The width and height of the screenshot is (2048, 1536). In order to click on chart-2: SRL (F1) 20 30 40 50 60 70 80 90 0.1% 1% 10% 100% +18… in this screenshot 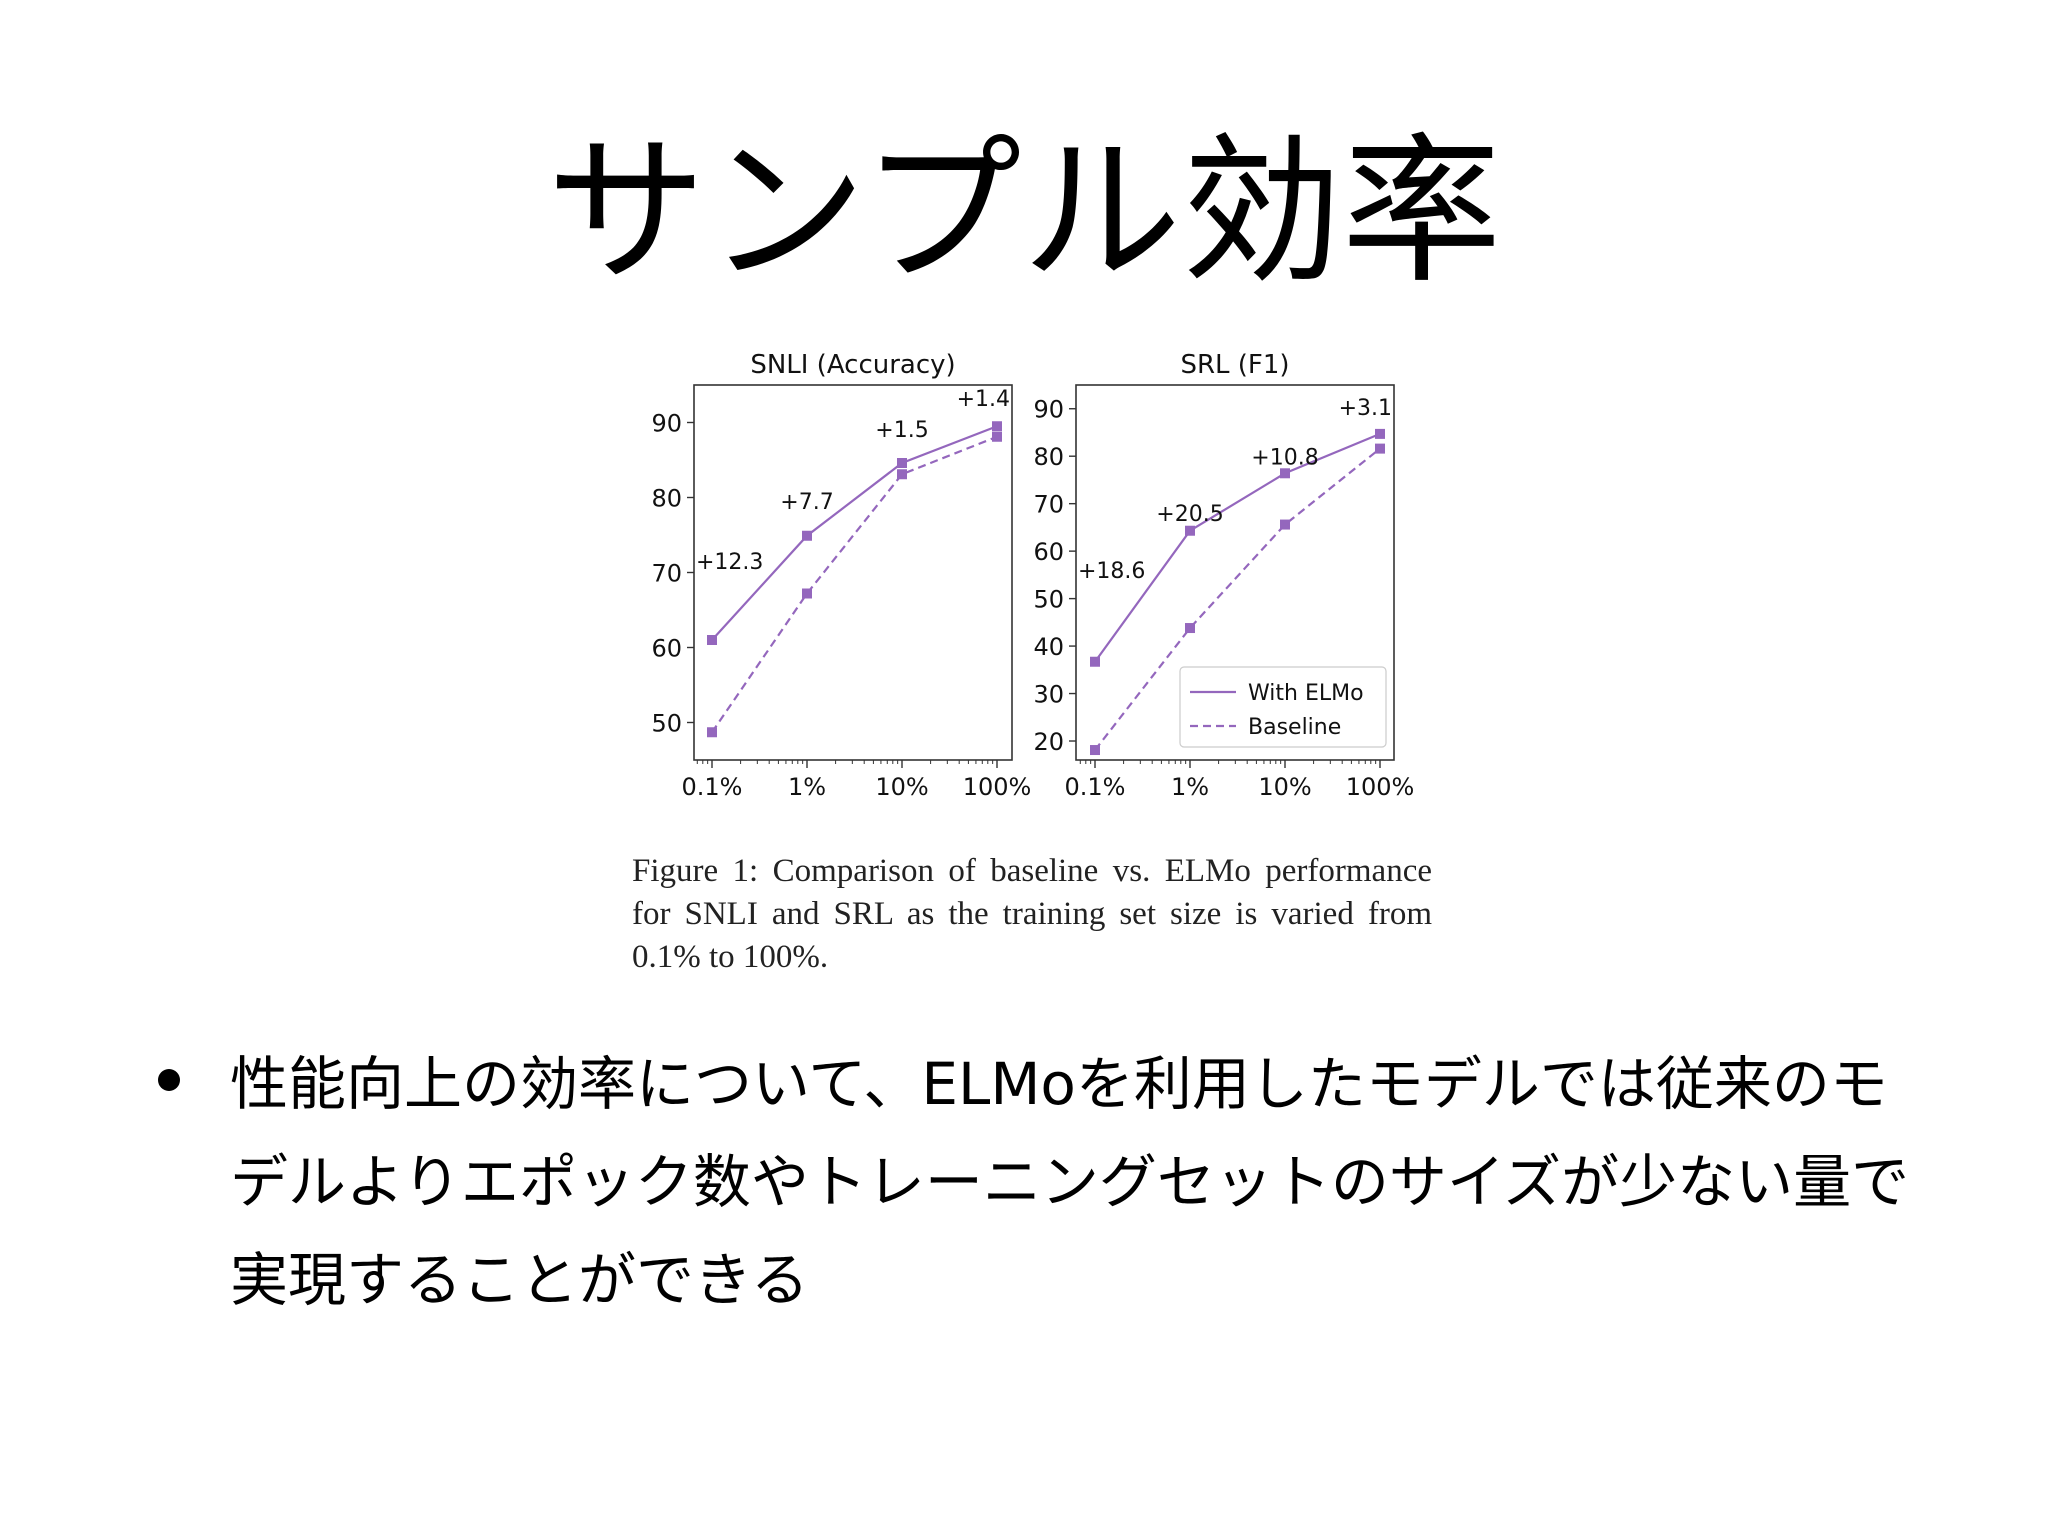, I will do `click(1223, 575)`.